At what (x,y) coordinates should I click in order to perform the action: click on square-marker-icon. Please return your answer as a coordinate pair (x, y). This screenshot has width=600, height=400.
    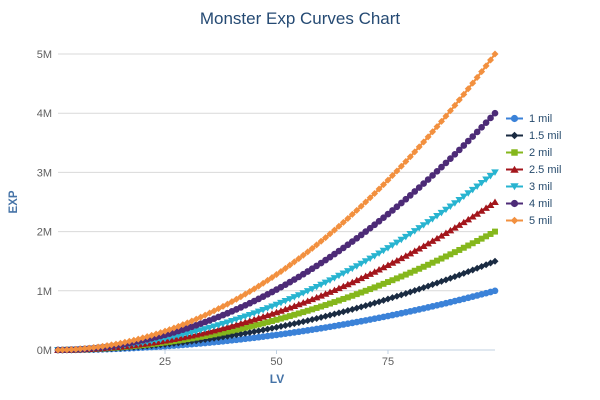
    Looking at the image, I should click on (514, 152).